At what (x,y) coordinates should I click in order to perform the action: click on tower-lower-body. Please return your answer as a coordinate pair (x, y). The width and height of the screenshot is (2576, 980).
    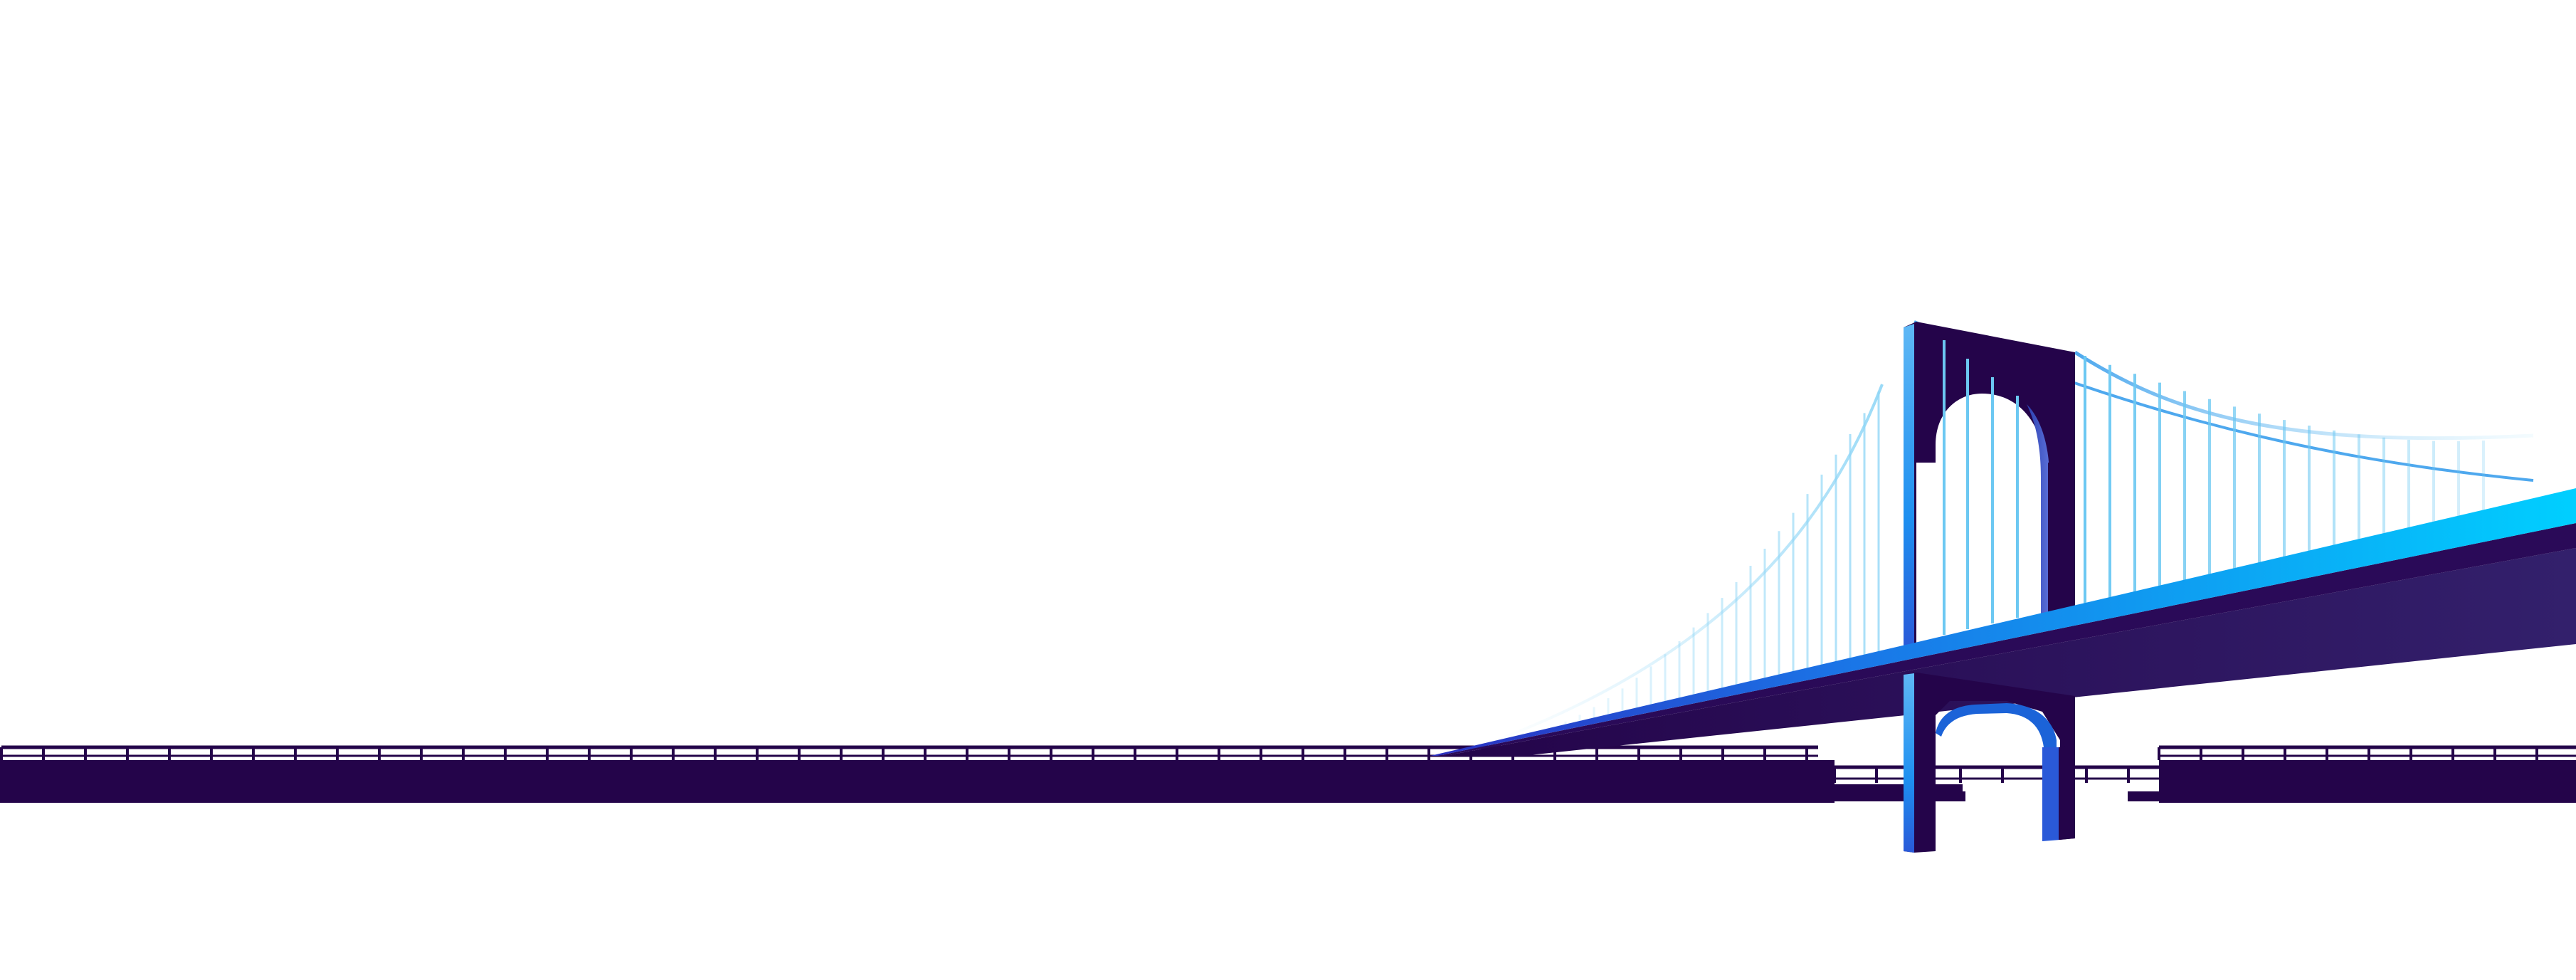
    Looking at the image, I should click on (1990, 763).